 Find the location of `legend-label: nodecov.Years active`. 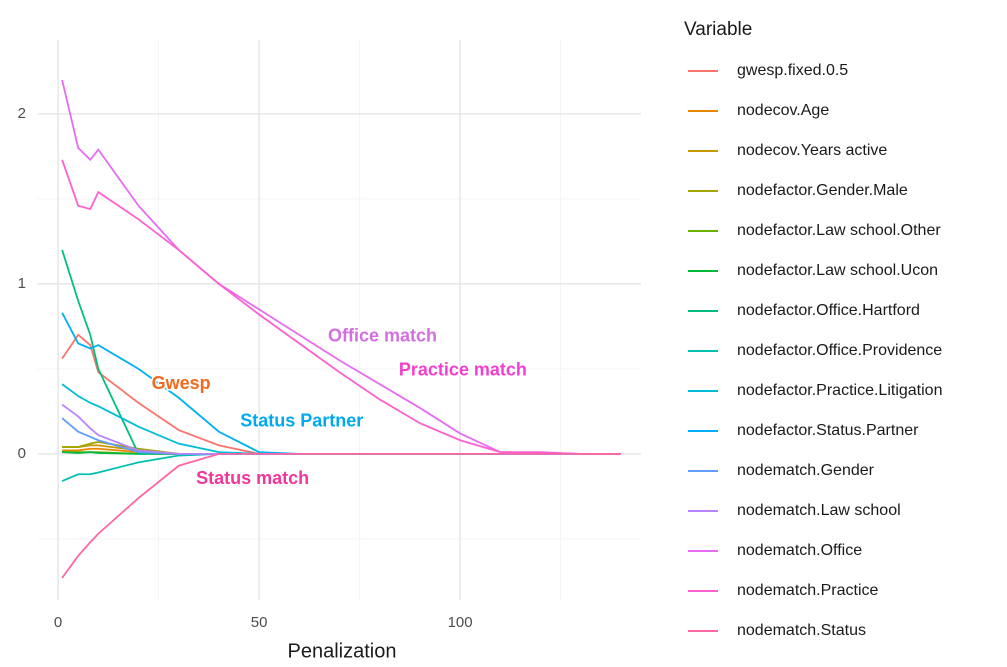

legend-label: nodecov.Years active is located at coordinates (812, 150).